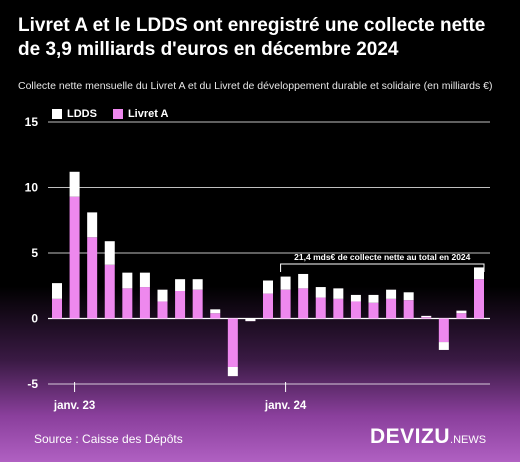  Describe the element at coordinates (74, 406) in the screenshot. I see `x-tick-label: janv. 23` at that location.